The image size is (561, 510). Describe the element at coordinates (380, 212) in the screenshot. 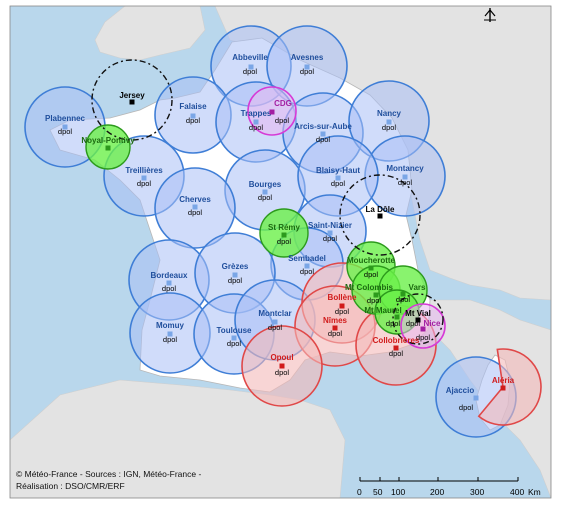

I see `station-la-dole: La Dôle` at that location.